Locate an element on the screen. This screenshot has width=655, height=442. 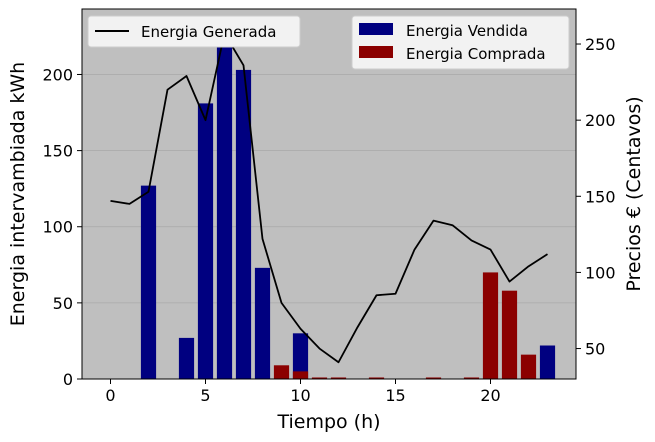
y2-tick-label: 200 is located at coordinates (600, 120).